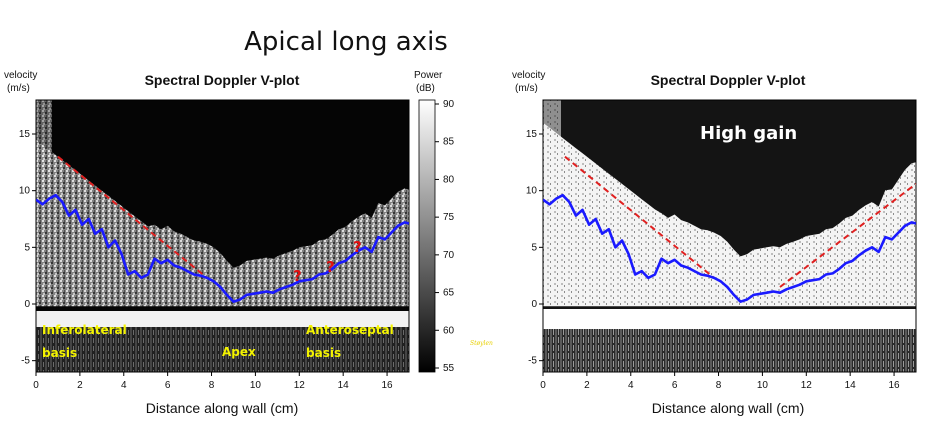 The height and width of the screenshot is (436, 950). Describe the element at coordinates (297, 276) in the screenshot. I see `left-question-mark-1: ?` at that location.